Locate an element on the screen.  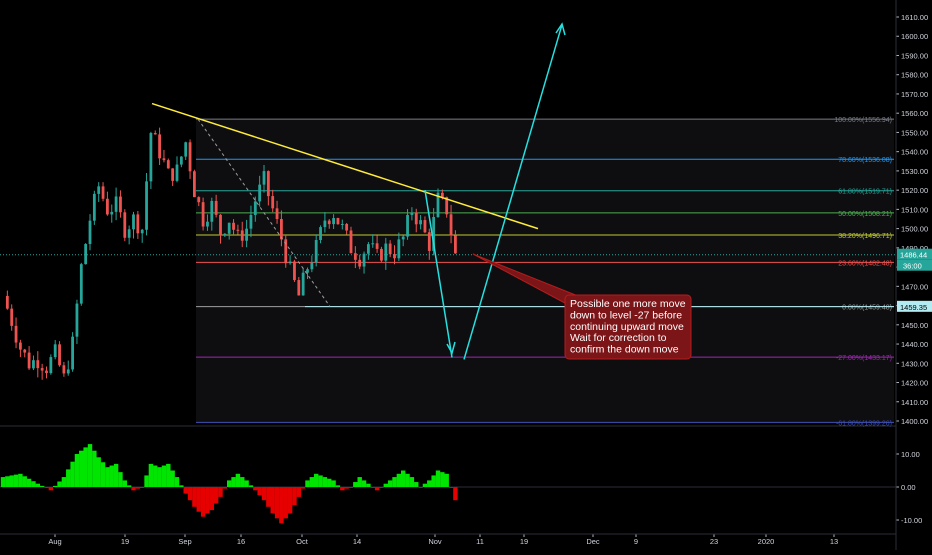
time-tick-label: Oct is located at coordinates (302, 541).